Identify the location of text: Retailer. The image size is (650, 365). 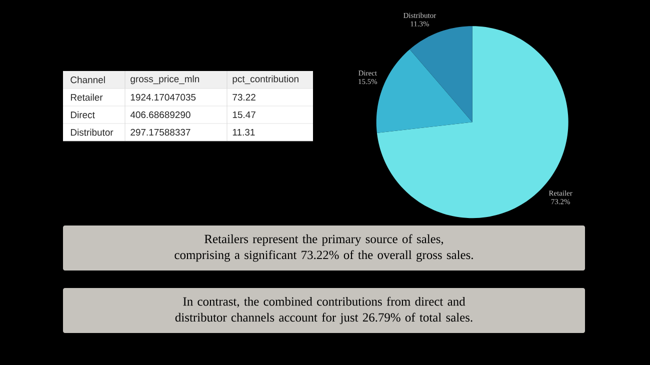
(86, 97).